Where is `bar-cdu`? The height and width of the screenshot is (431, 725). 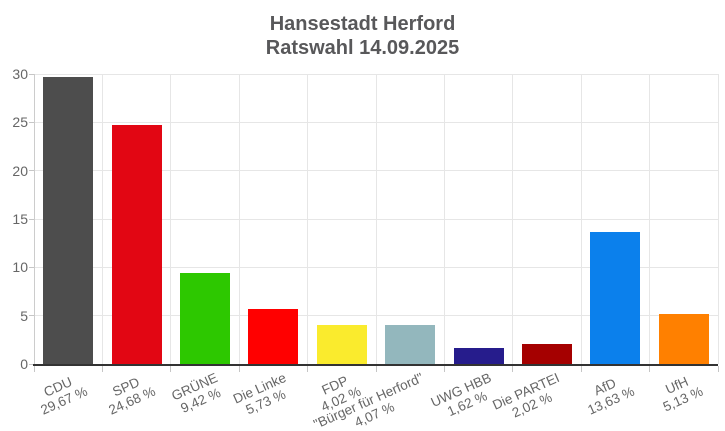 bar-cdu is located at coordinates (68, 220).